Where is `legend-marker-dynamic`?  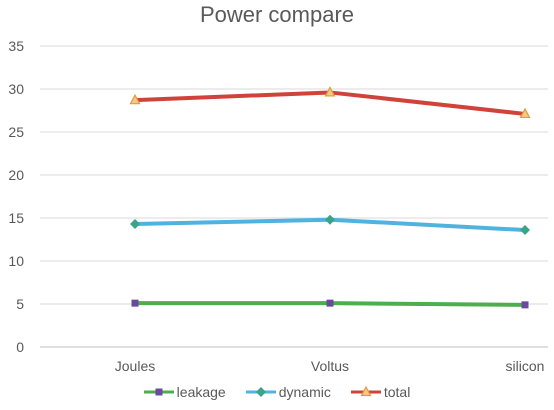
legend-marker-dynamic is located at coordinates (260, 392).